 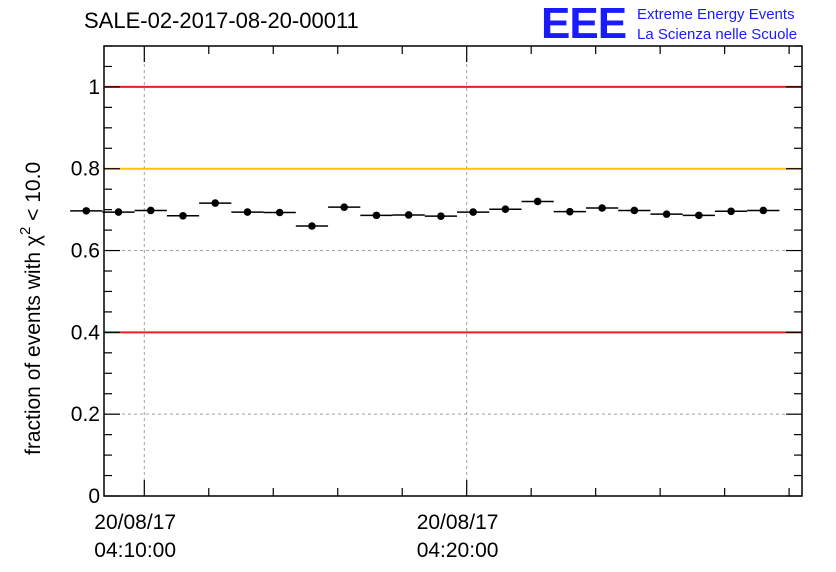 I want to click on y-axis-label-superscript: 2, so click(x=25, y=231).